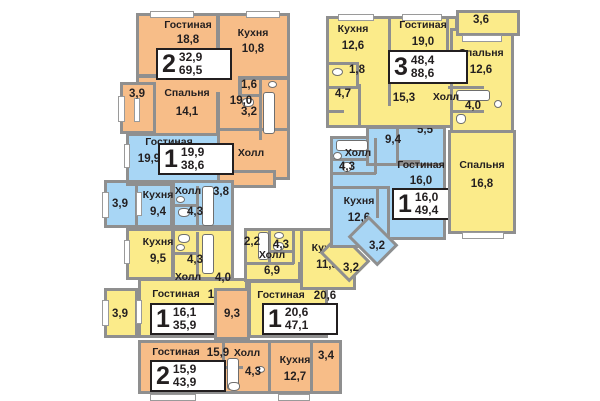 This screenshot has height=401, width=600. I want to click on room-area-20-6-title: 20,6, so click(325, 296).